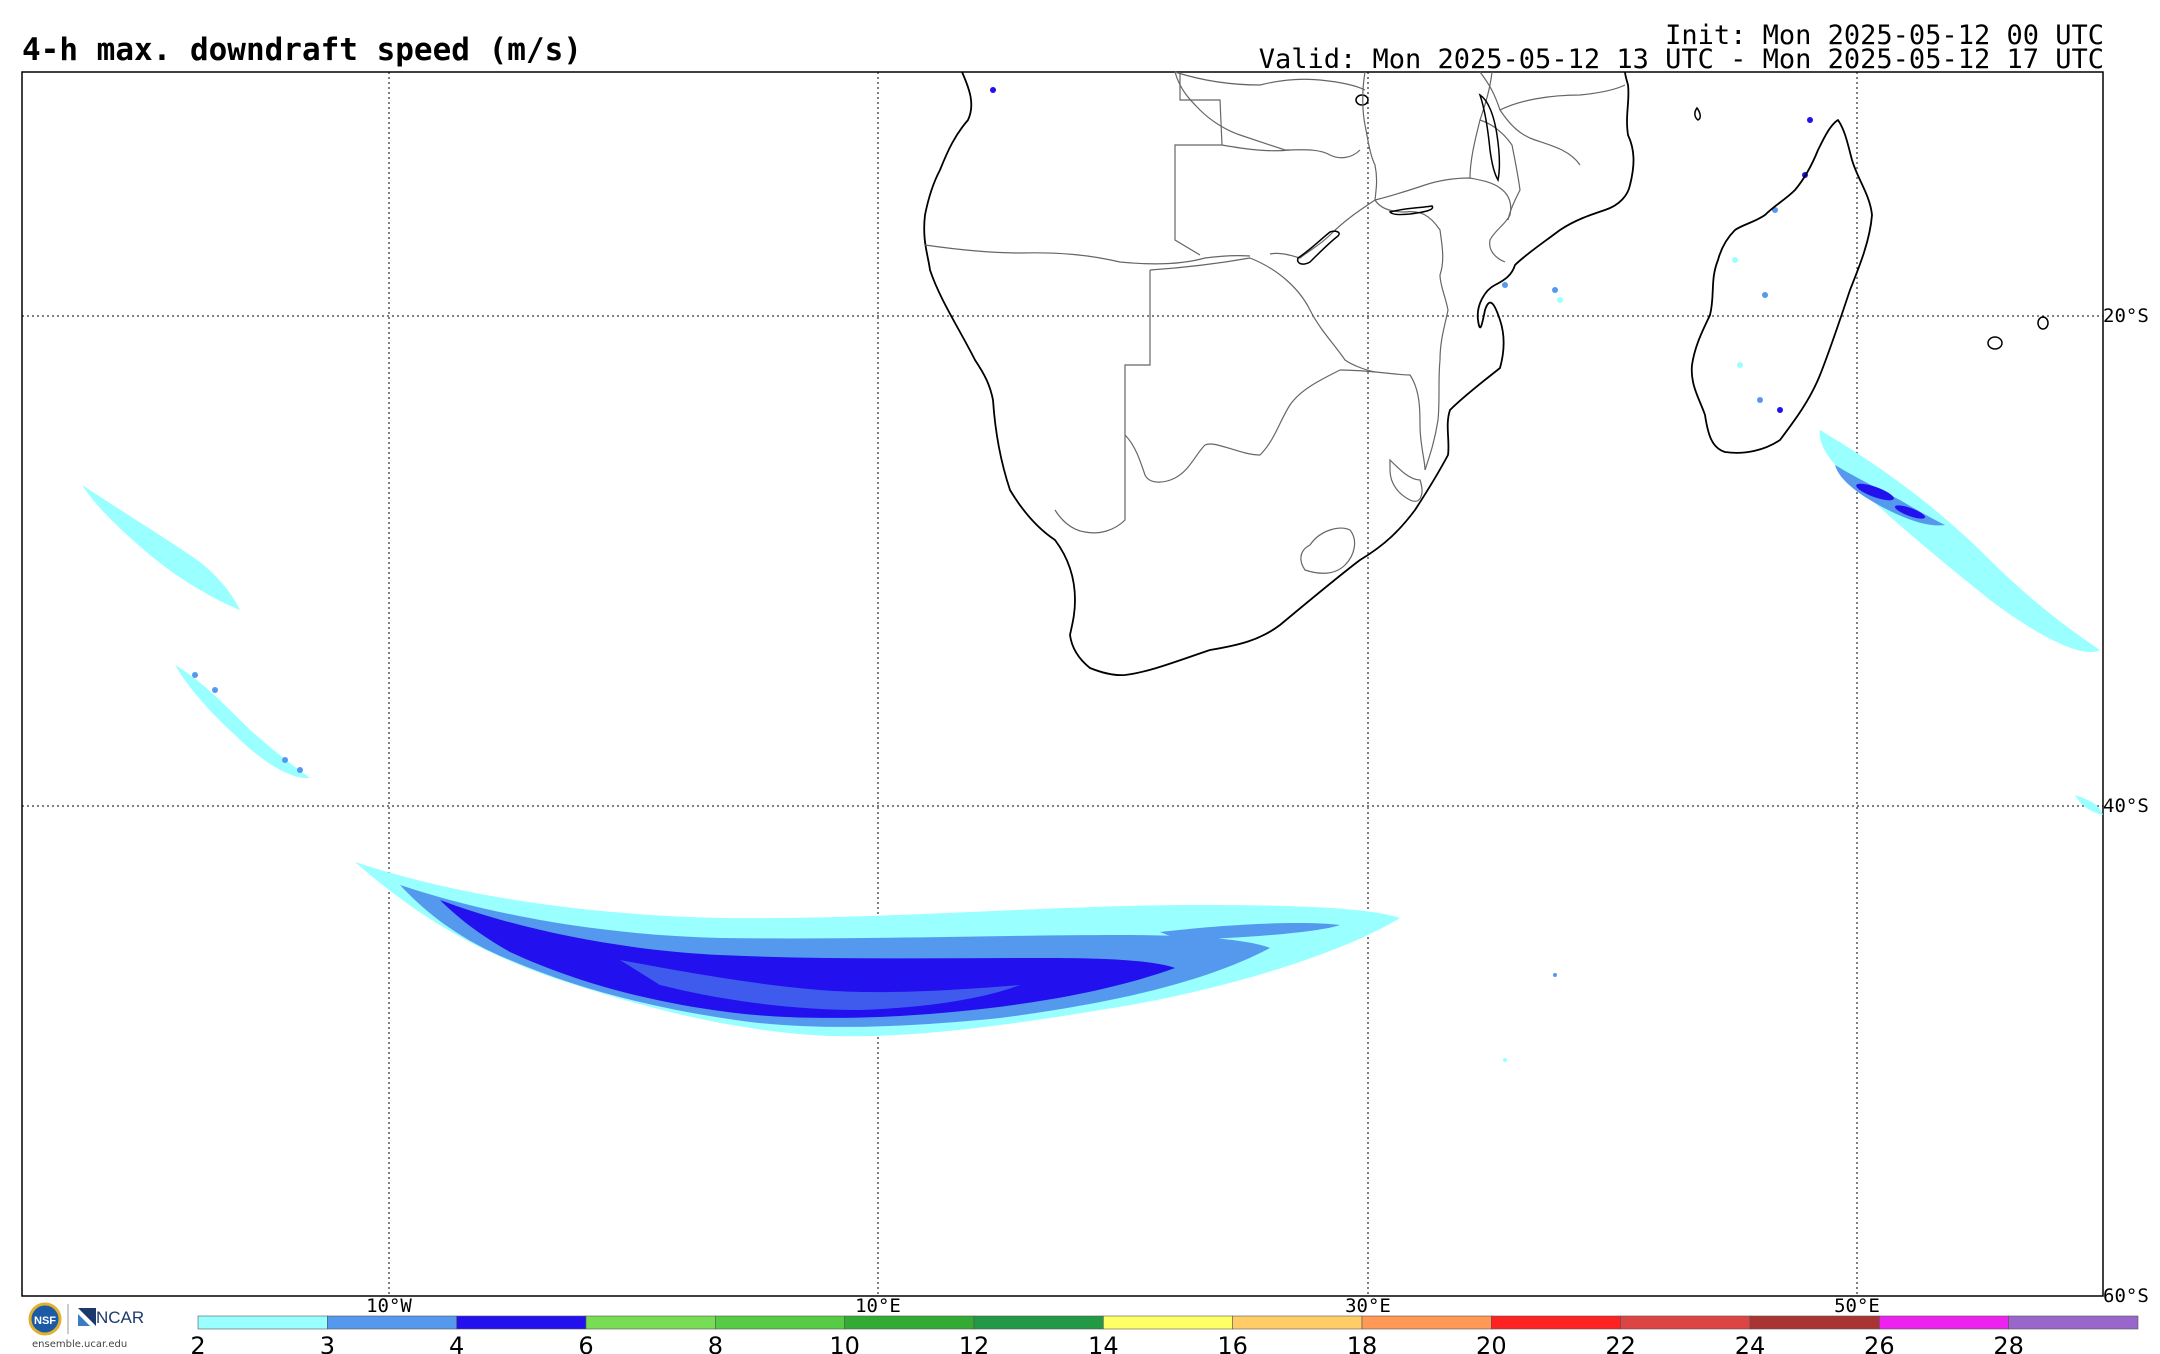  Describe the element at coordinates (1164, 1334) in the screenshot. I see `colorbar: 2 3 4 6 8 10 12 14 16 18 20 22 24 26 28` at that location.